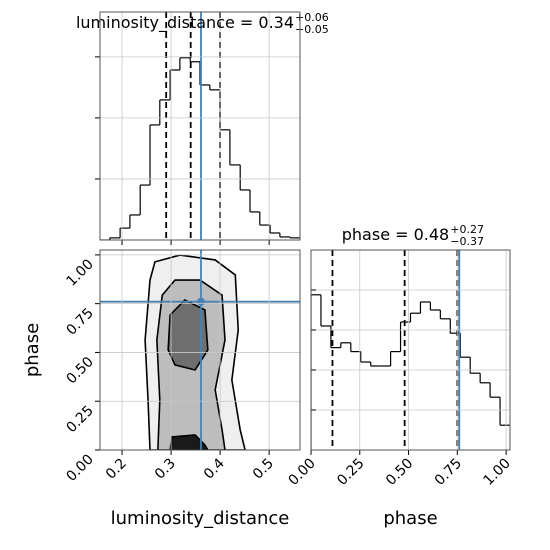 Image resolution: width=550 pixels, height=550 pixels. What do you see at coordinates (448, 472) in the screenshot?
I see `x-tick-label: 0.75` at bounding box center [448, 472].